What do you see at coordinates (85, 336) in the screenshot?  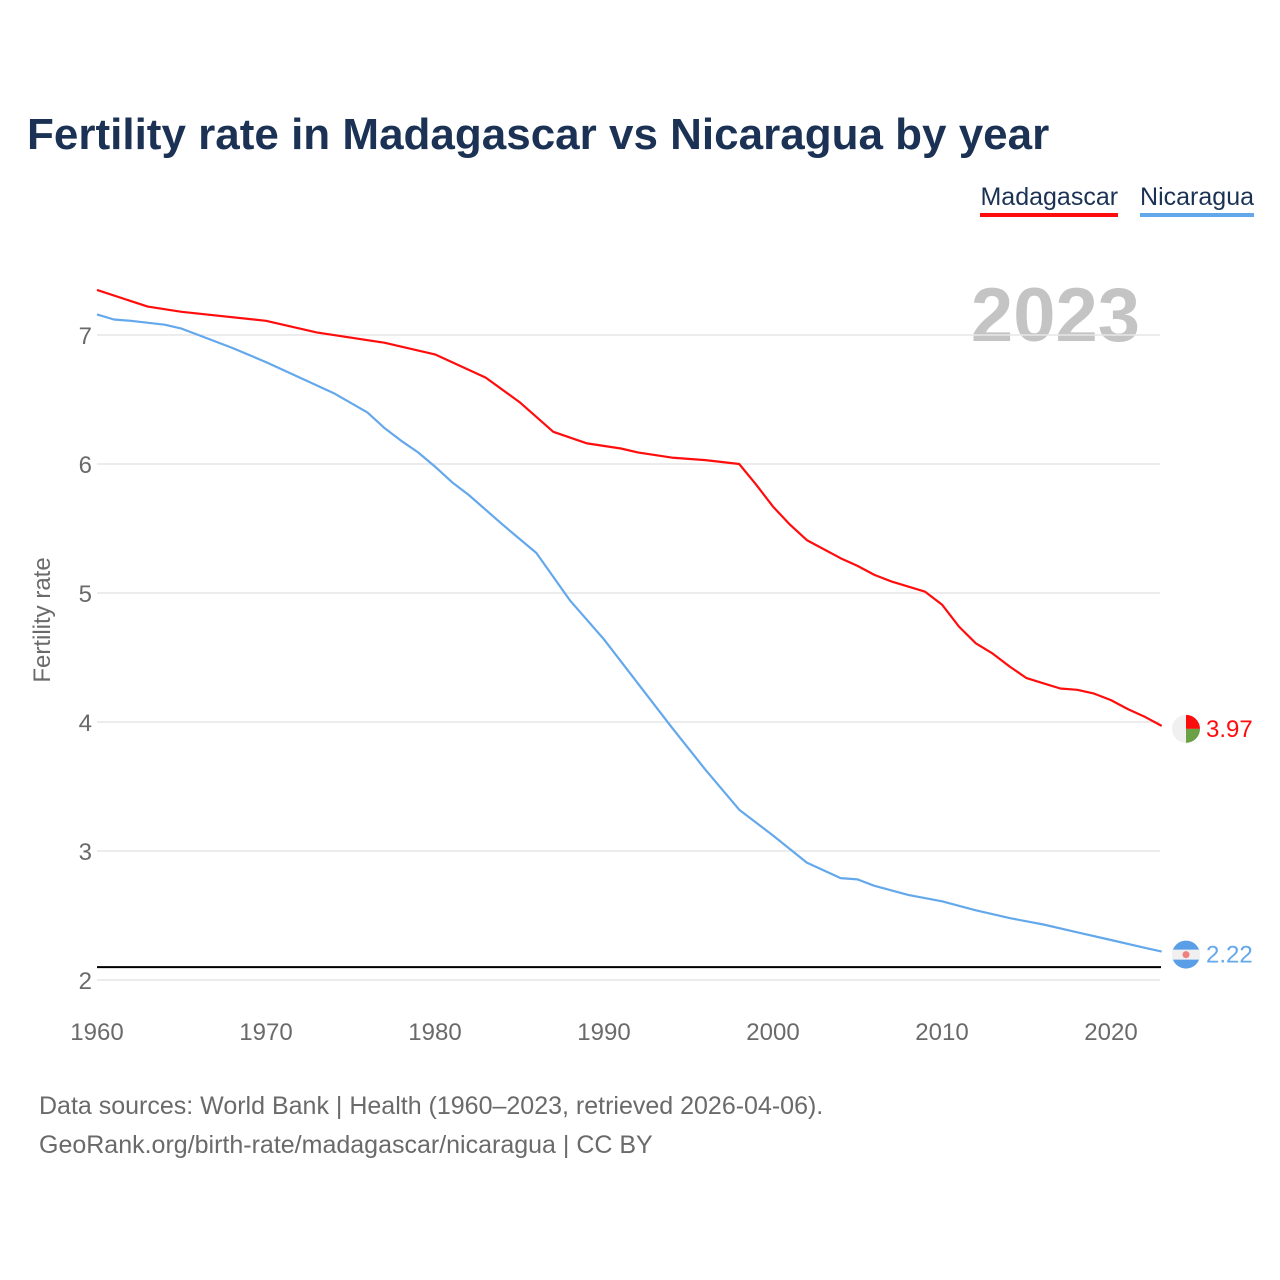 I see `y-tick-label: 7` at bounding box center [85, 336].